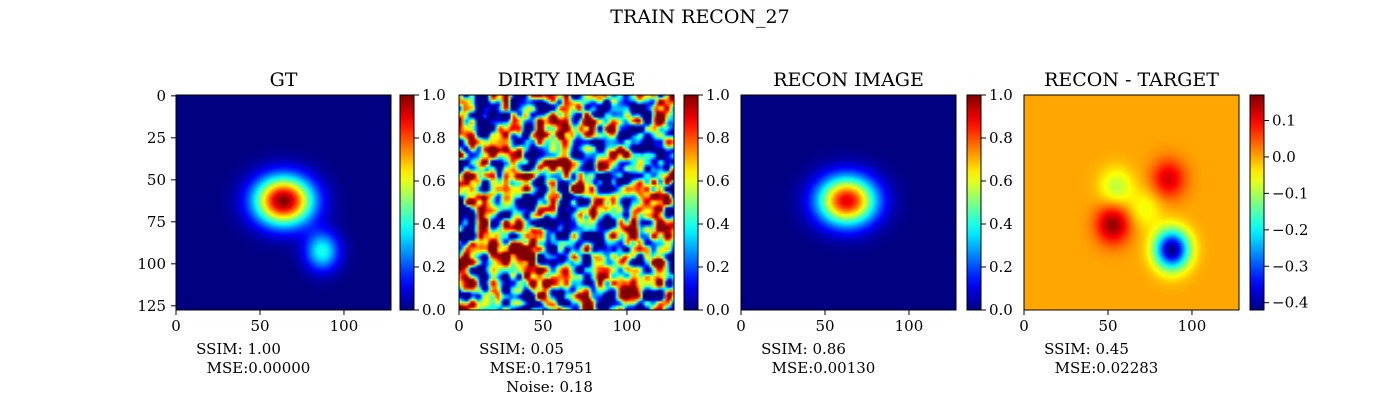 Image resolution: width=1400 pixels, height=400 pixels. What do you see at coordinates (1290, 230) in the screenshot?
I see `colorbar-tick-label: −0.2` at bounding box center [1290, 230].